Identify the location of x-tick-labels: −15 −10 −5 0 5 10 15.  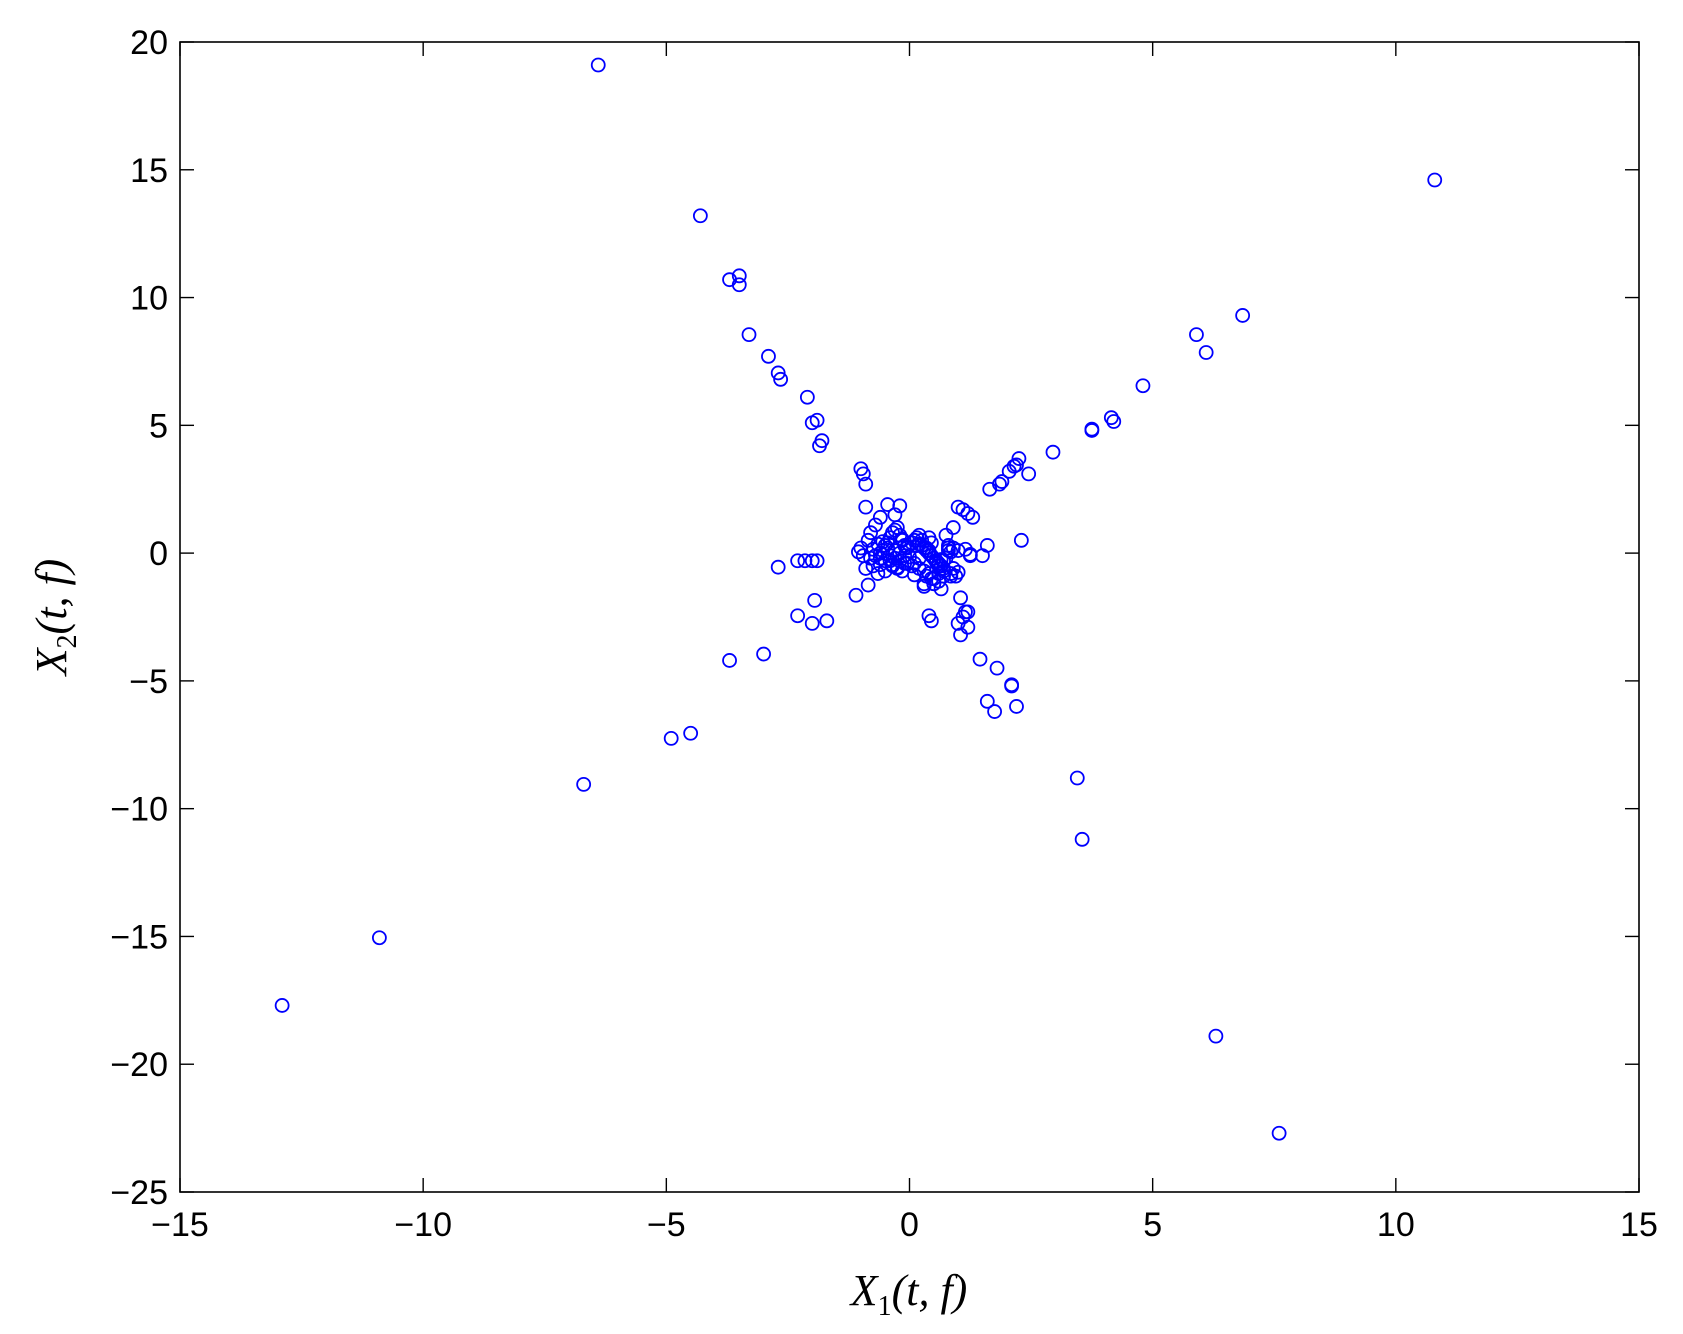
(904, 1225).